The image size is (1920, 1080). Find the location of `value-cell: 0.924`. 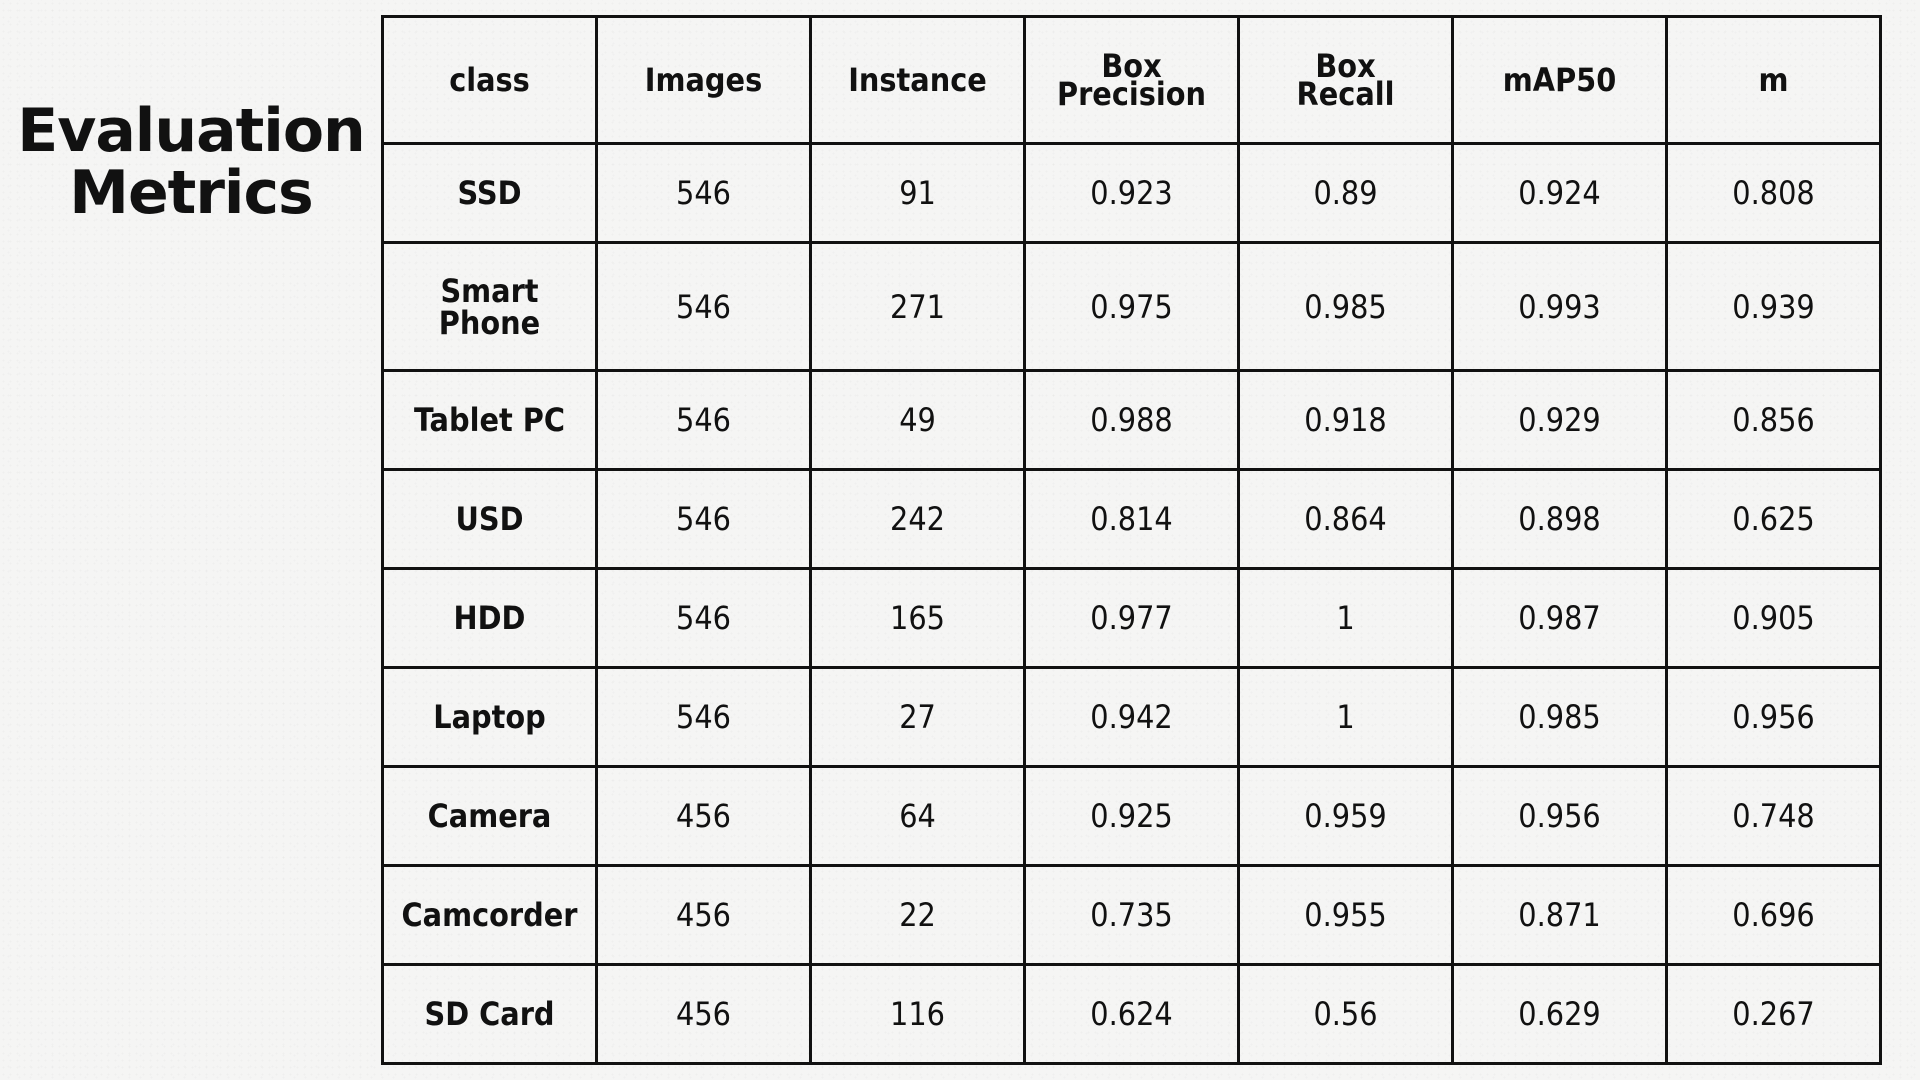

value-cell: 0.924 is located at coordinates (1559, 193).